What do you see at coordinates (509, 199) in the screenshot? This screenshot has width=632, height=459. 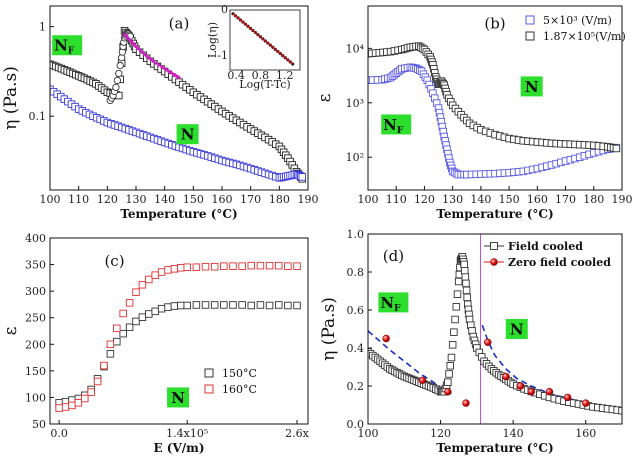 I see `panel-b-xtick-label-5: 150` at bounding box center [509, 199].